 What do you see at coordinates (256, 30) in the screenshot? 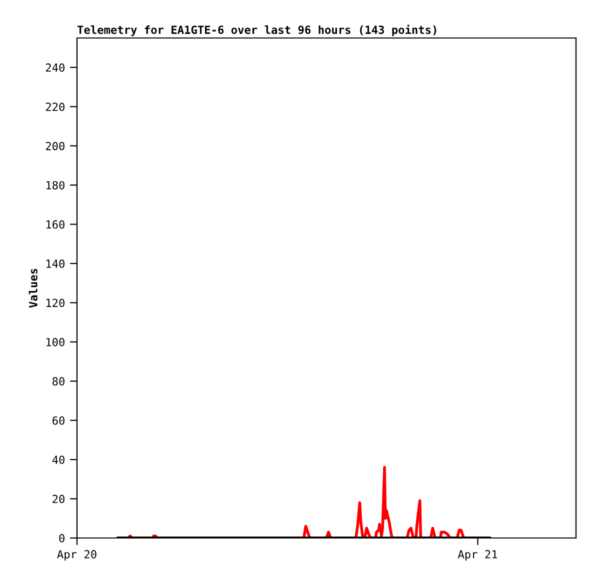
I see `chart-title: Telemetry for EA1GTE-6 over last 96 hours (143 points)` at bounding box center [256, 30].